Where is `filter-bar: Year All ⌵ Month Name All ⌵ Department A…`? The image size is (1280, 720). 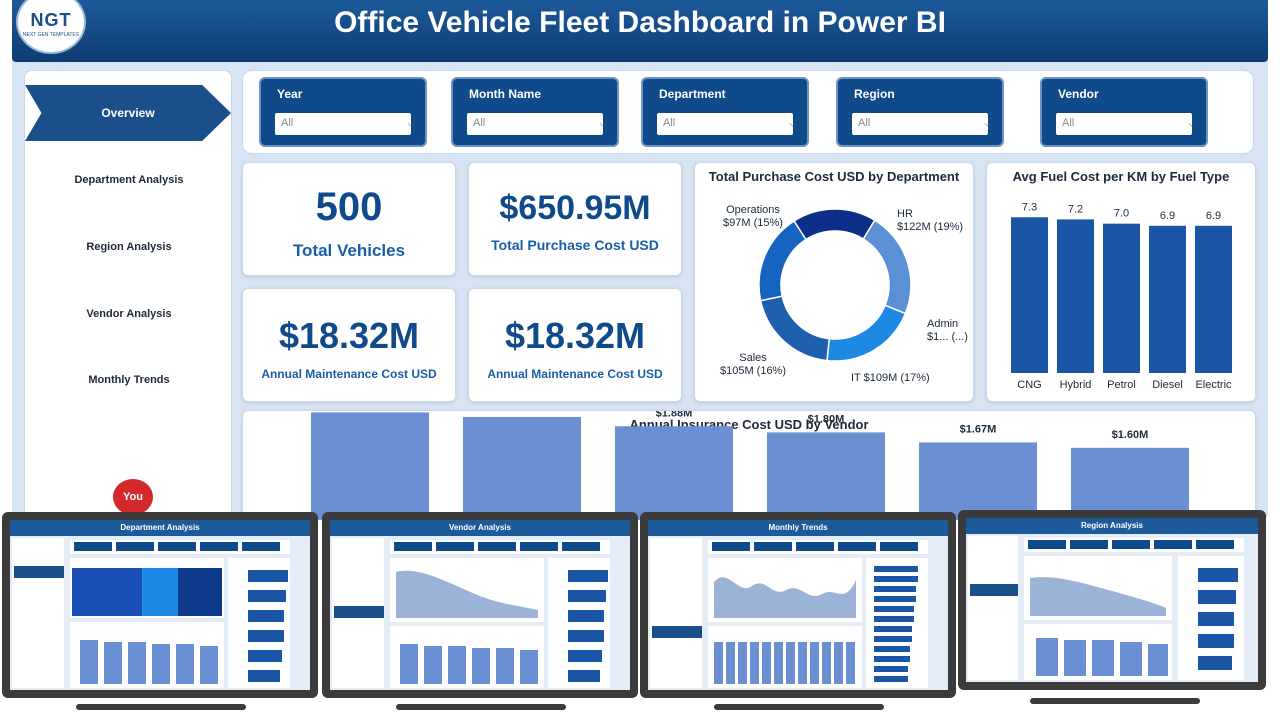 filter-bar: Year All ⌵ Month Name All ⌵ Department A… is located at coordinates (748, 112).